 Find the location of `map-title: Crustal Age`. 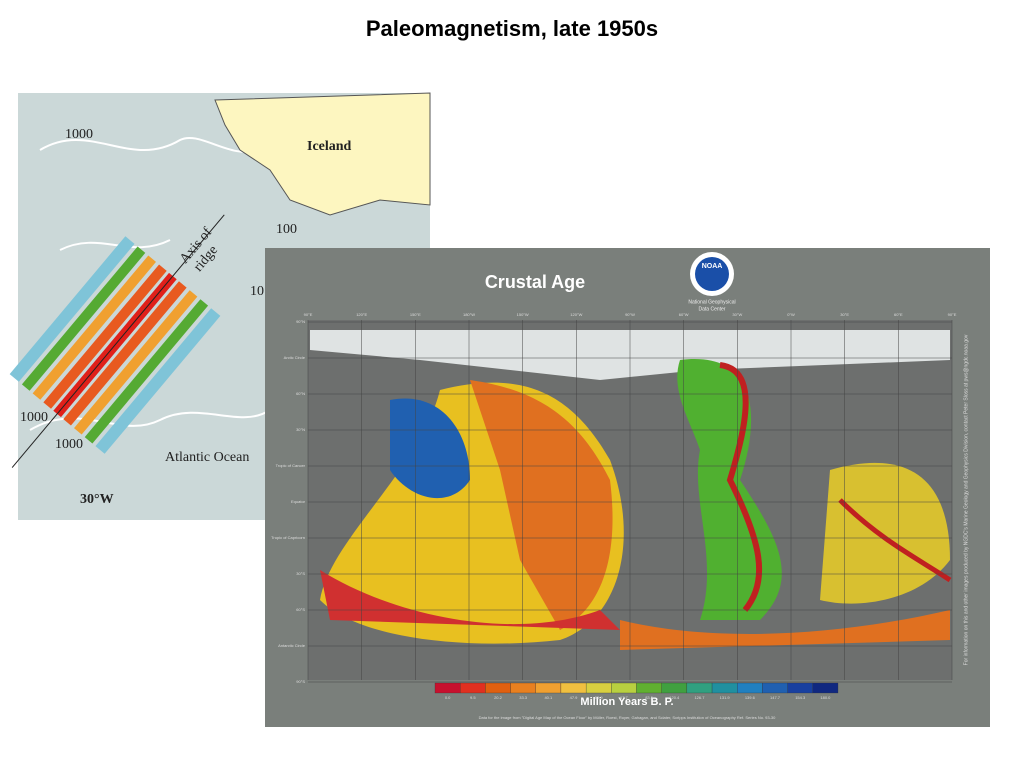

map-title: Crustal Age is located at coordinates (535, 282).